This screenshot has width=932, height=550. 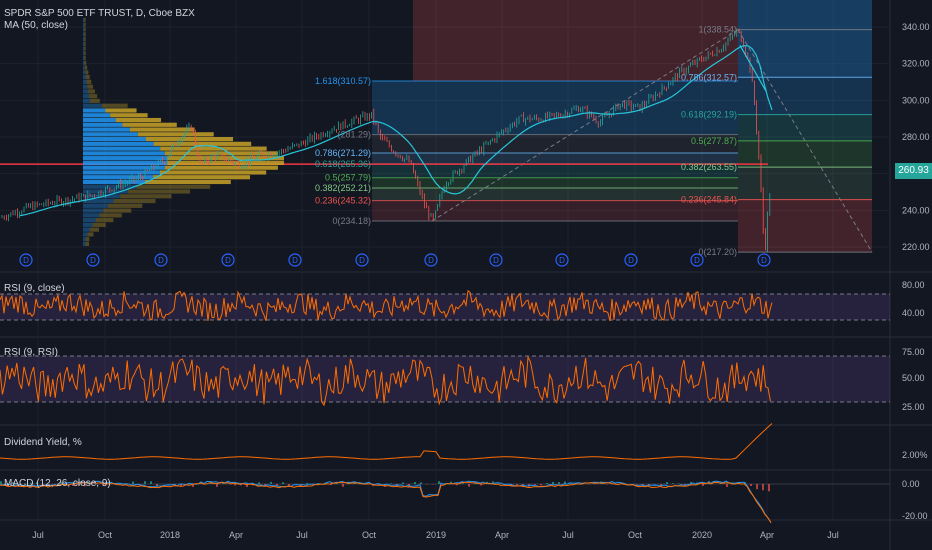 I want to click on macd-legend: MACD (12, 26, close, 9), so click(x=57, y=483).